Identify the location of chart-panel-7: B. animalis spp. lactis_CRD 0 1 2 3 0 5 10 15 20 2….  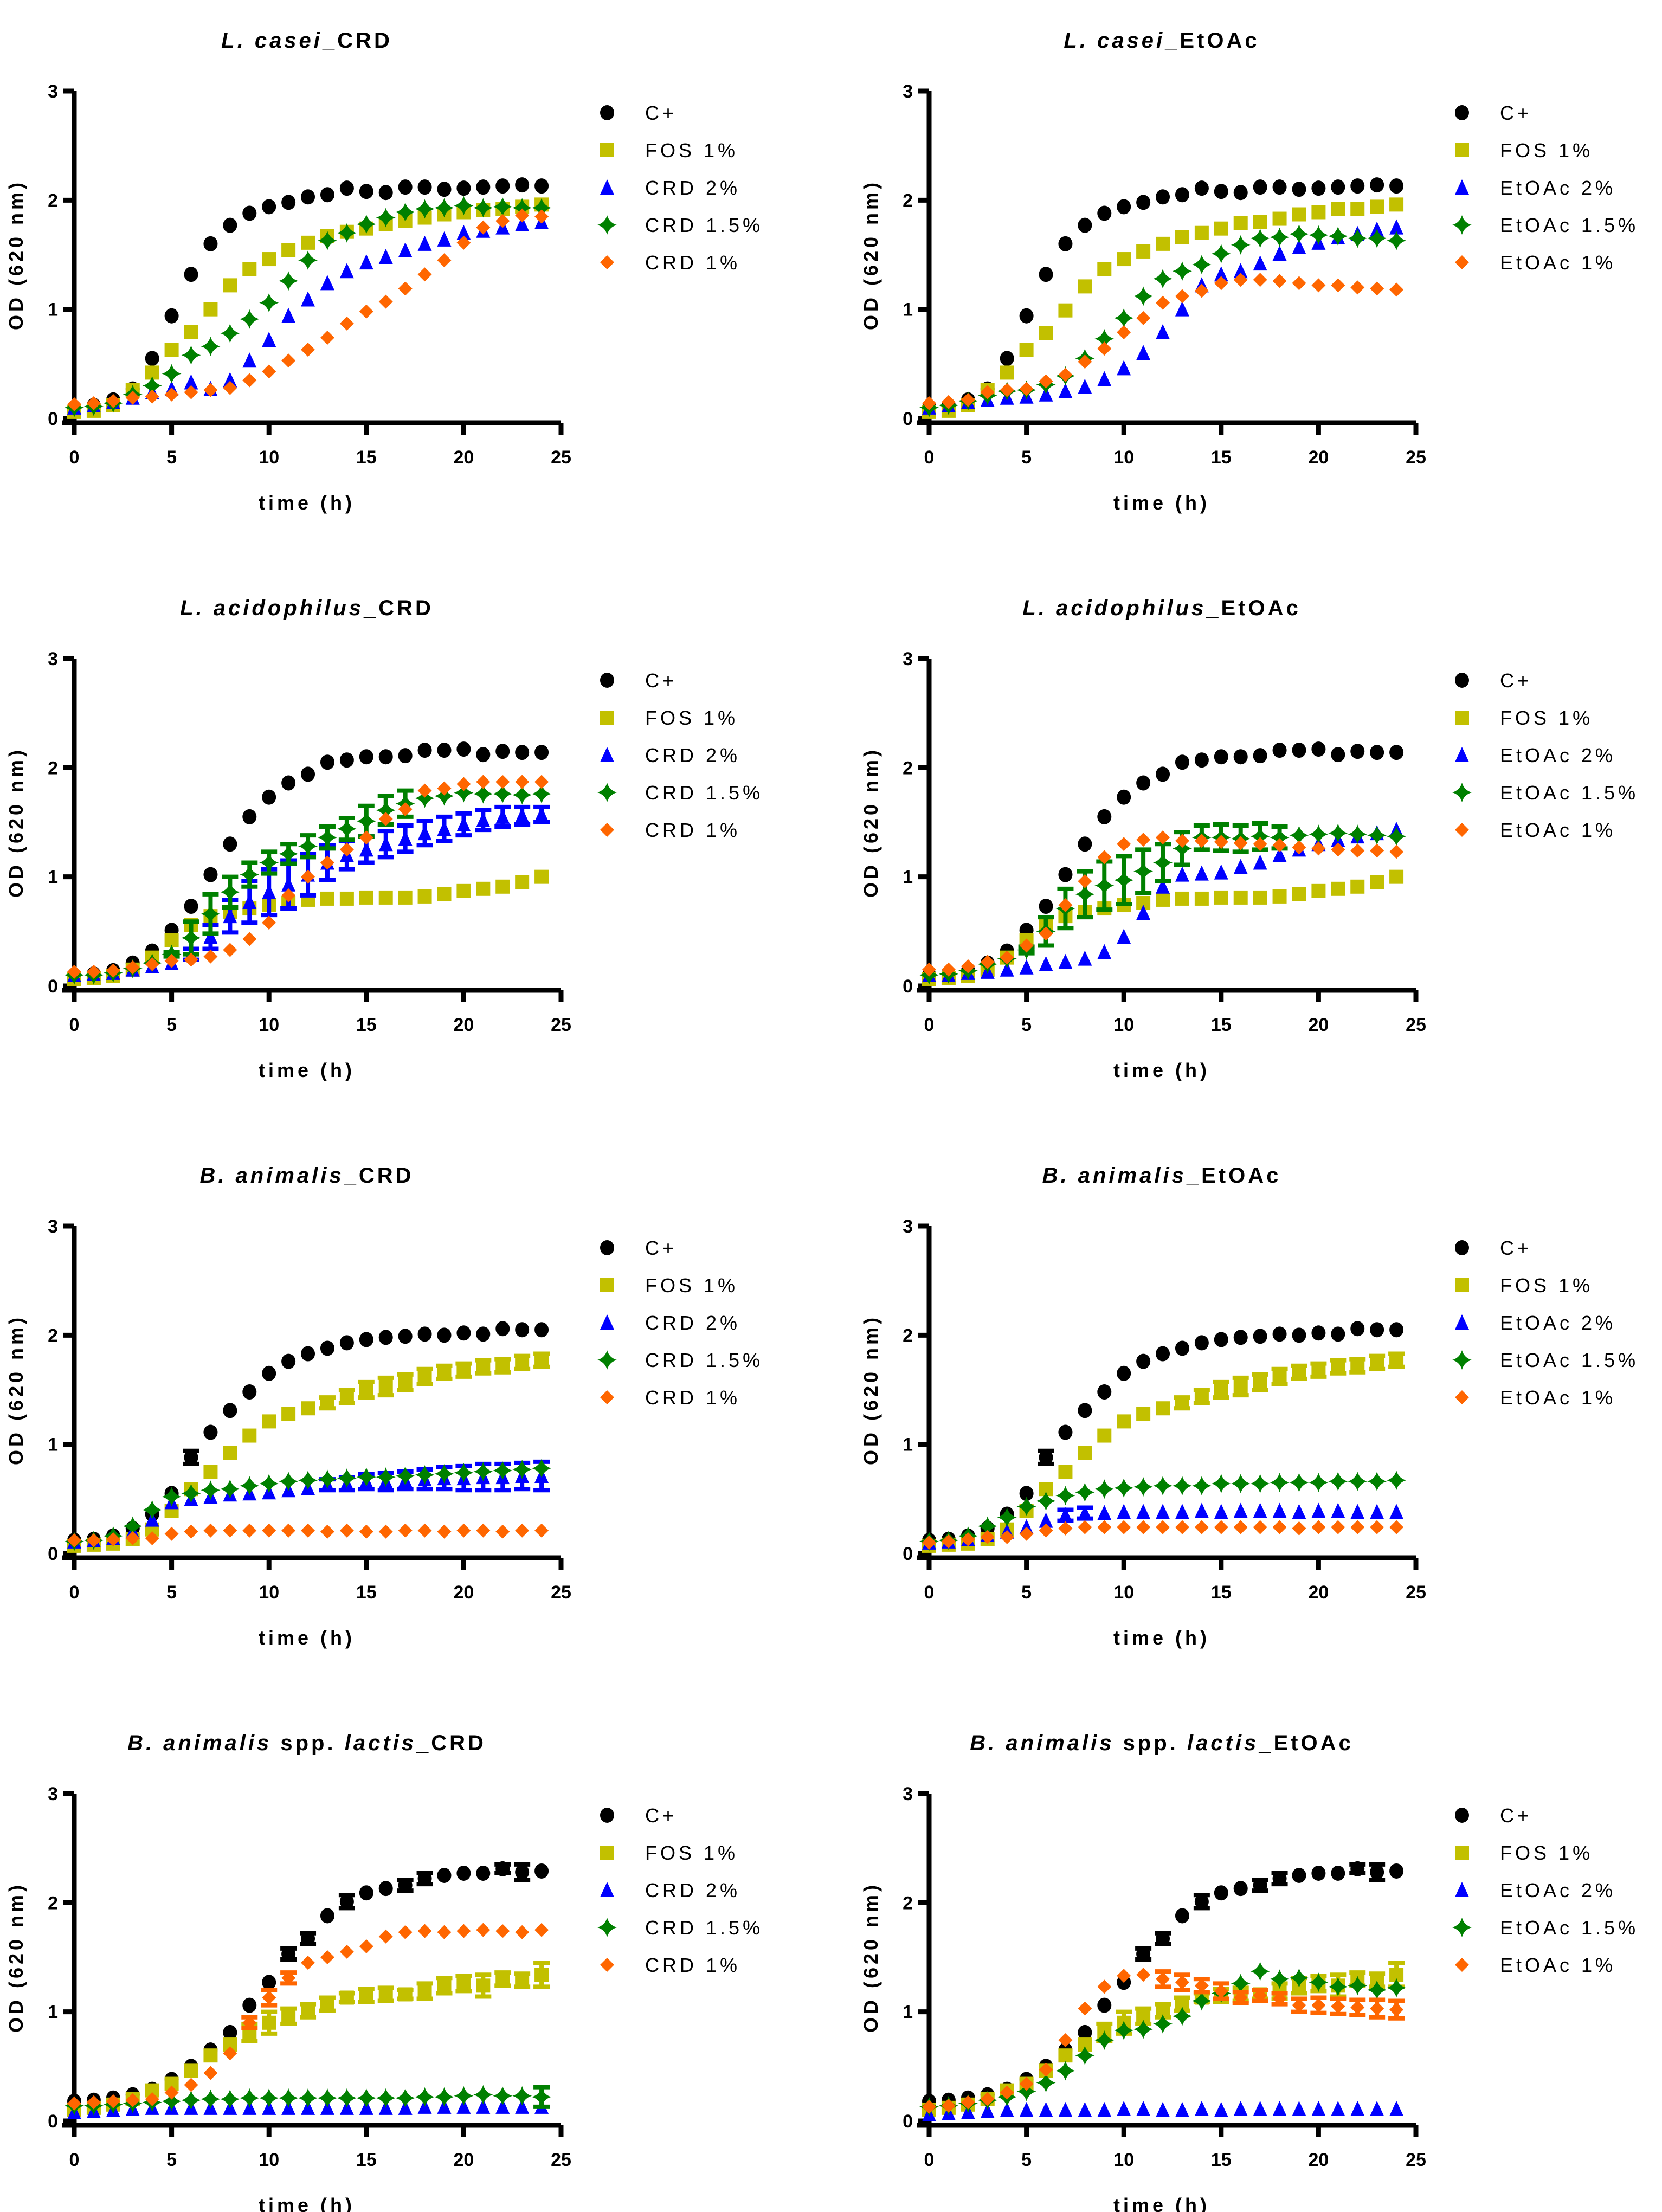
(382, 1972).